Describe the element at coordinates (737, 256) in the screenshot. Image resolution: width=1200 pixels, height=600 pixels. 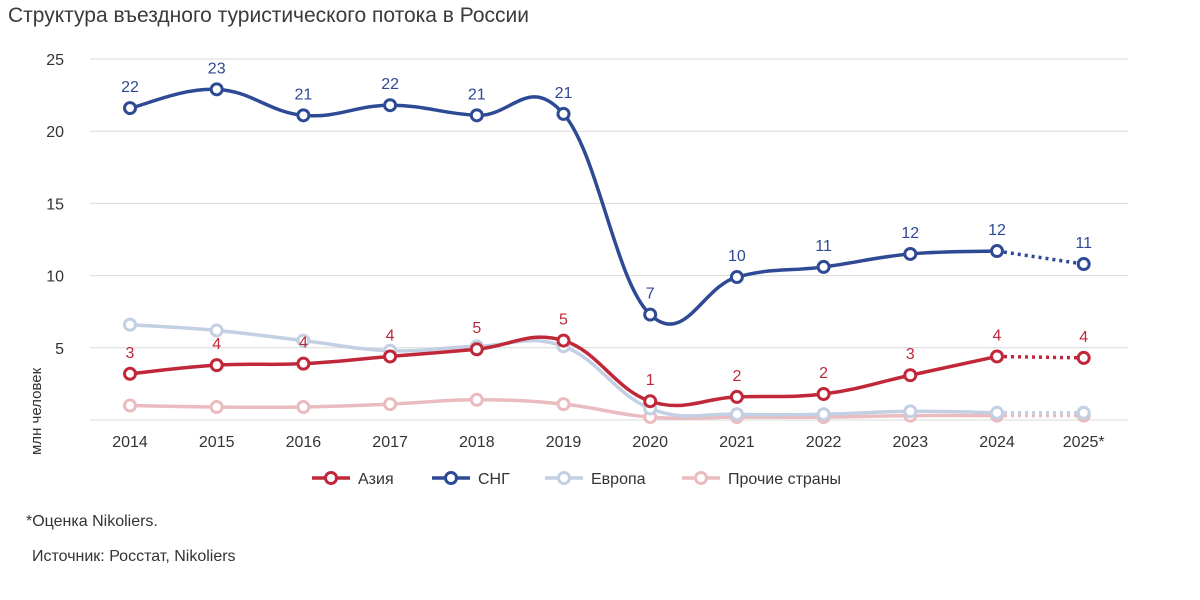
I see `data-label: 10` at that location.